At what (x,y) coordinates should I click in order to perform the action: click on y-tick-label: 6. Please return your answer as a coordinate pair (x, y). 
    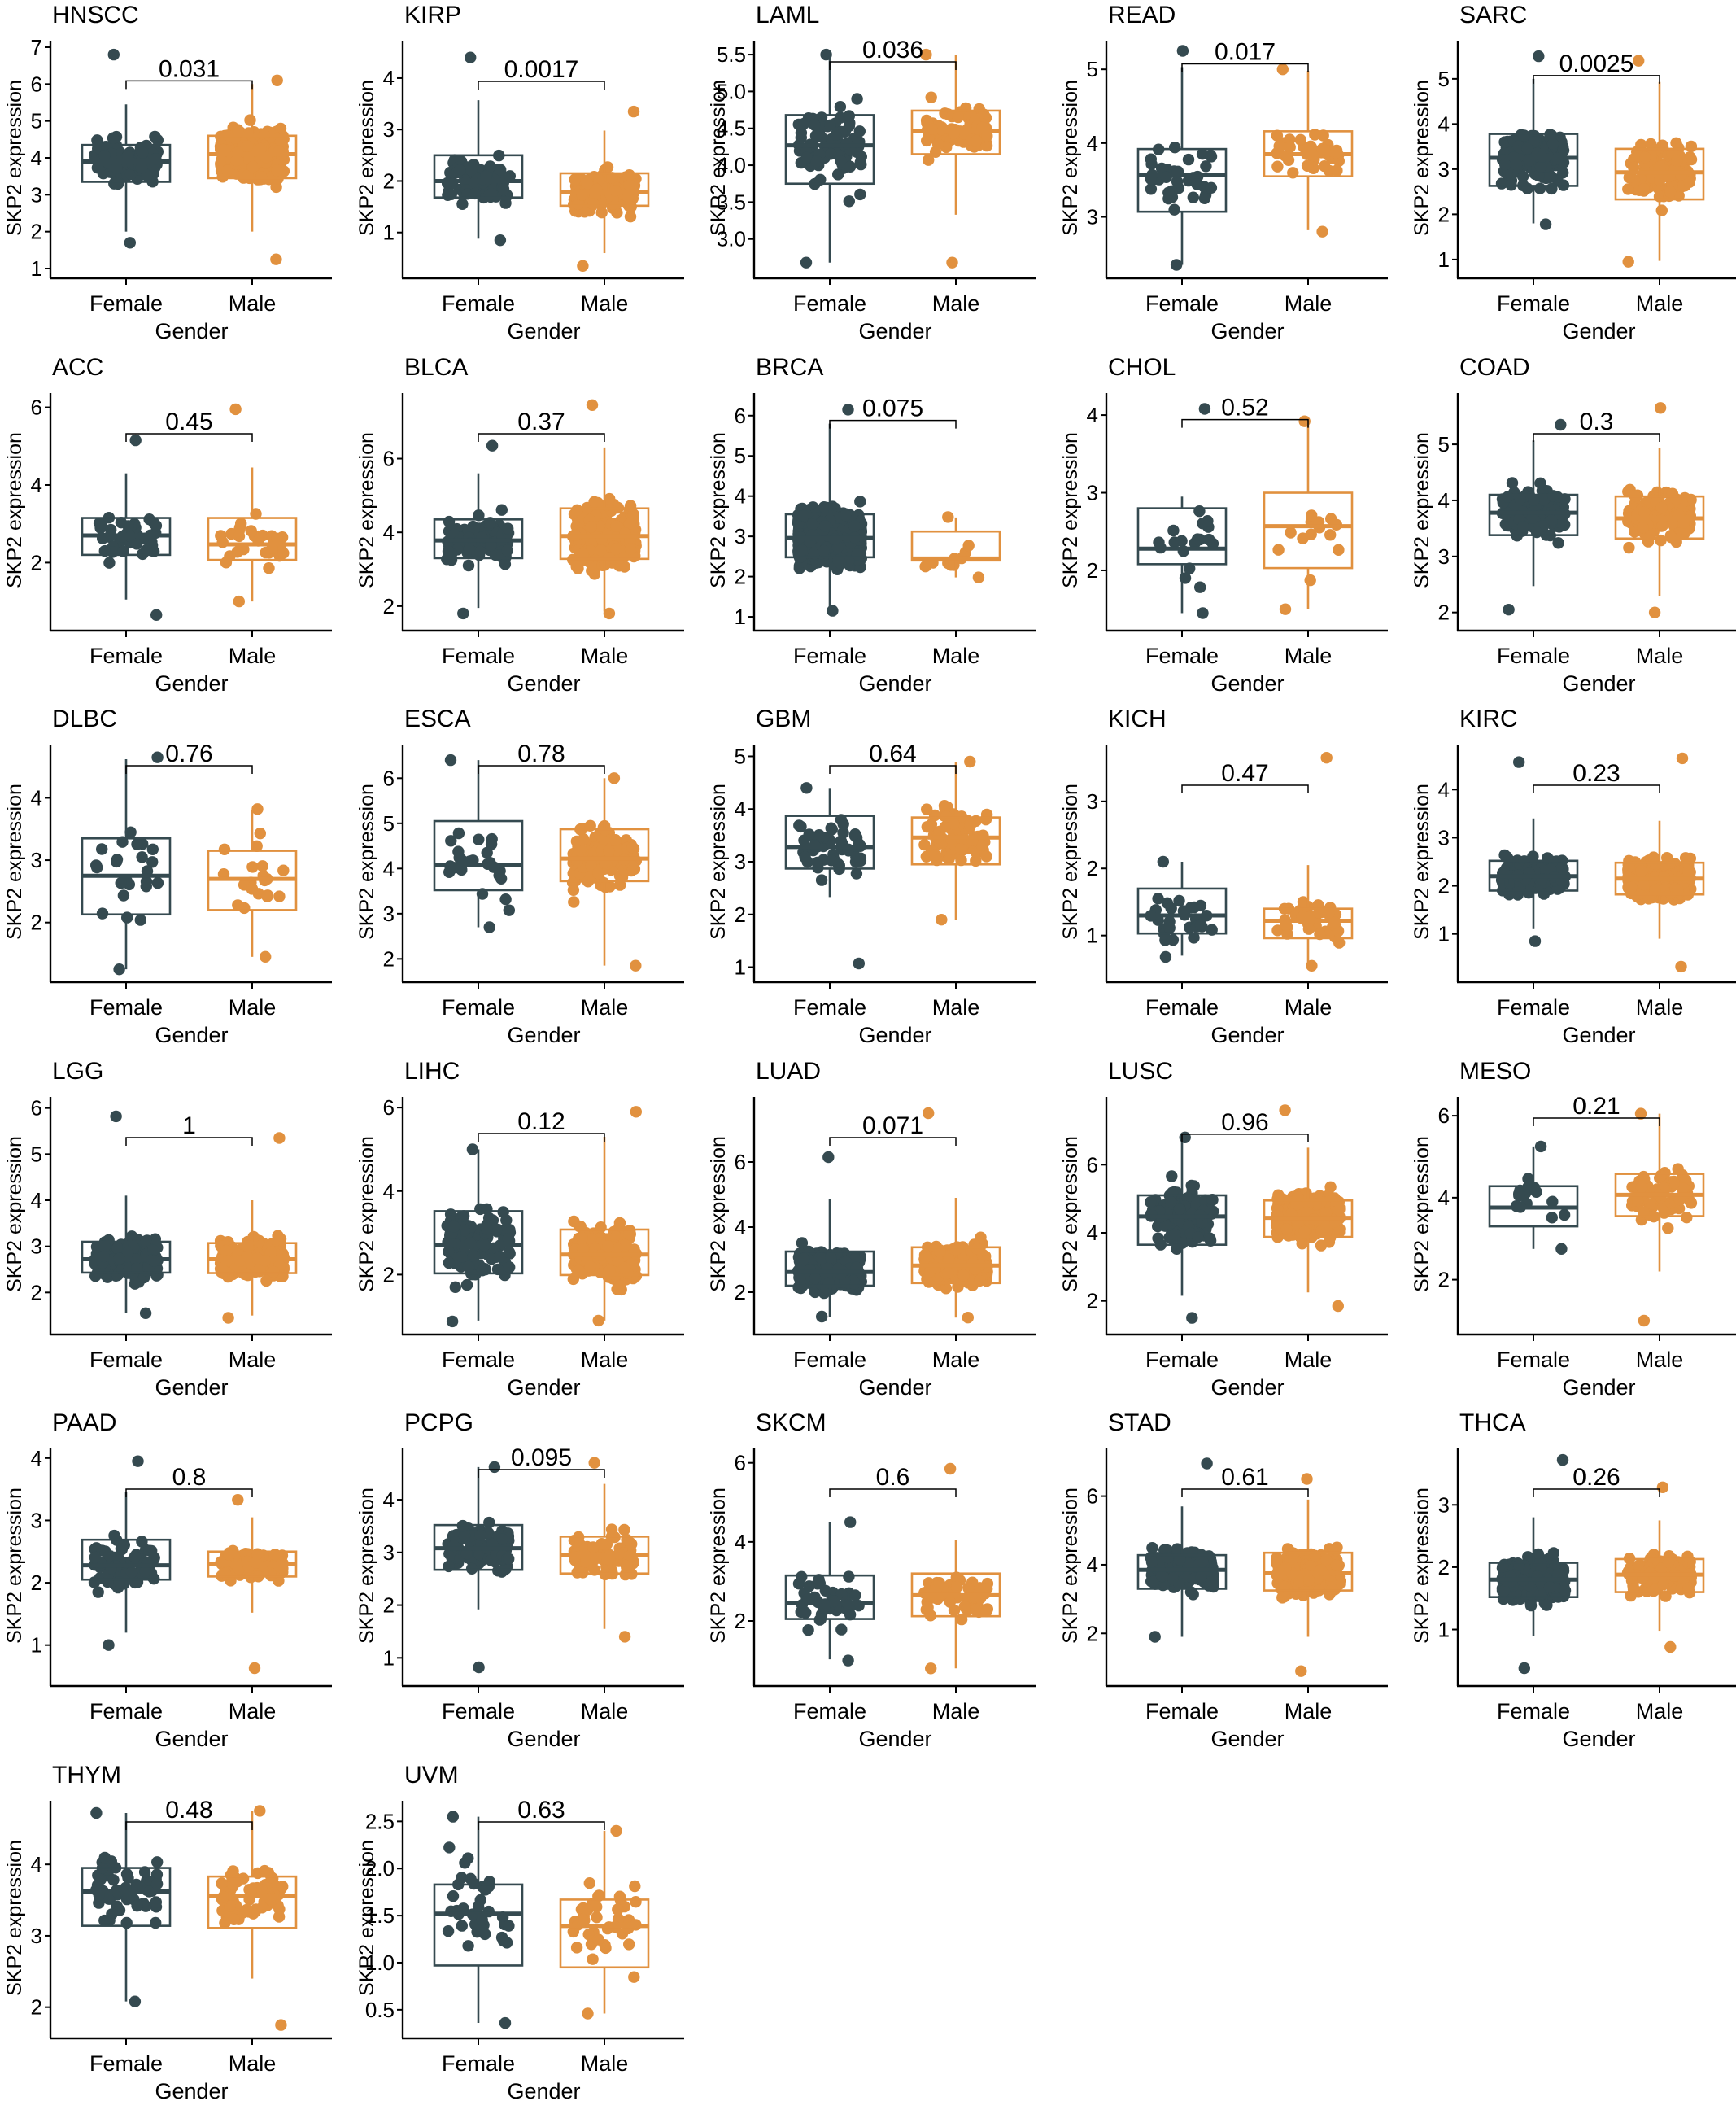
    Looking at the image, I should click on (388, 778).